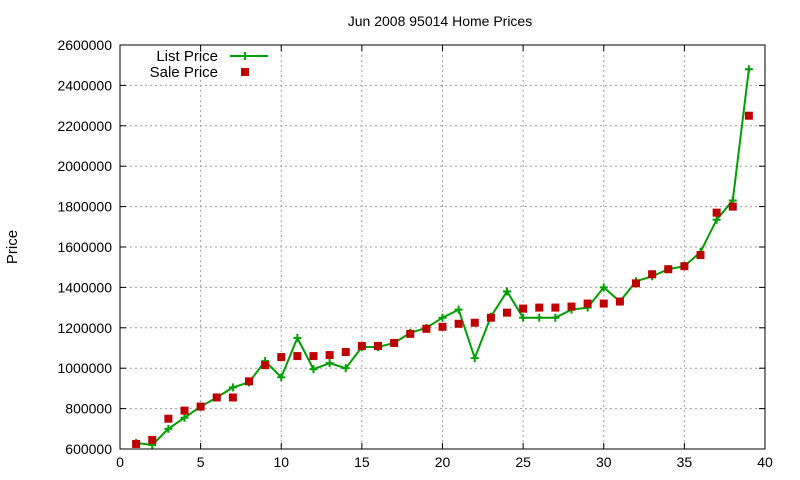  Describe the element at coordinates (84, 166) in the screenshot. I see `y-tick-label: 2000000` at that location.